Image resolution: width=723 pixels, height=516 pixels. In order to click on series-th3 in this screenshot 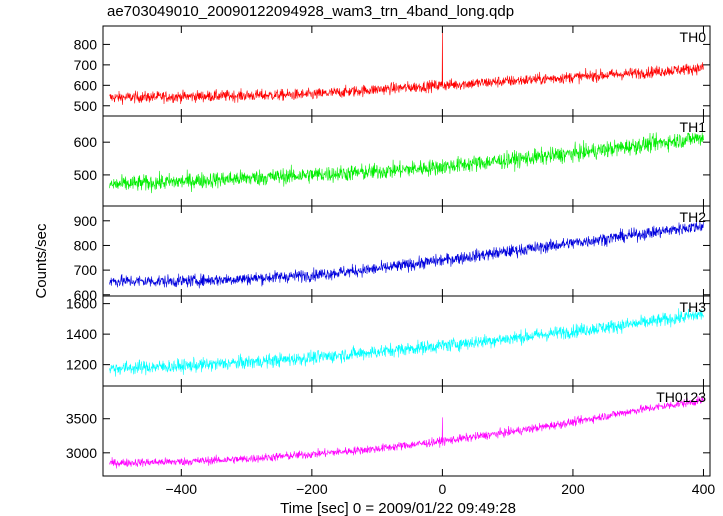, I will do `click(406, 342)`.